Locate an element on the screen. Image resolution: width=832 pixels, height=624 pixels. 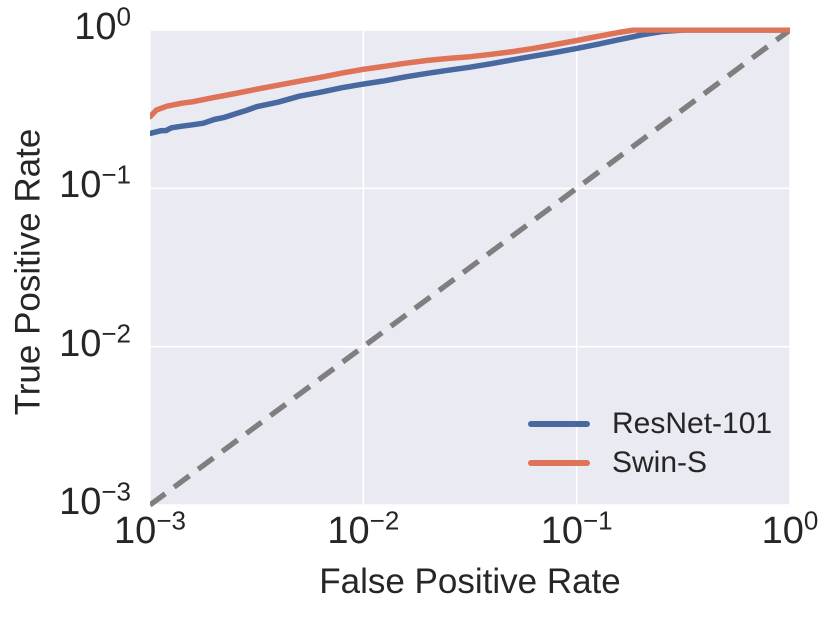
series-line-swin-s is located at coordinates (470, 73).